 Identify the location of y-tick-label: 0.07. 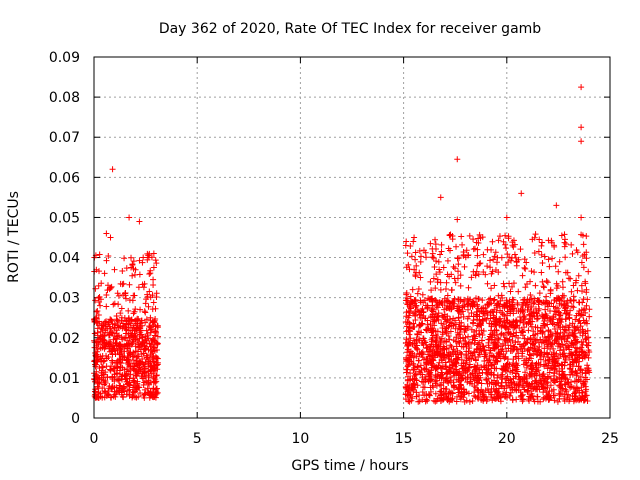
(64, 138).